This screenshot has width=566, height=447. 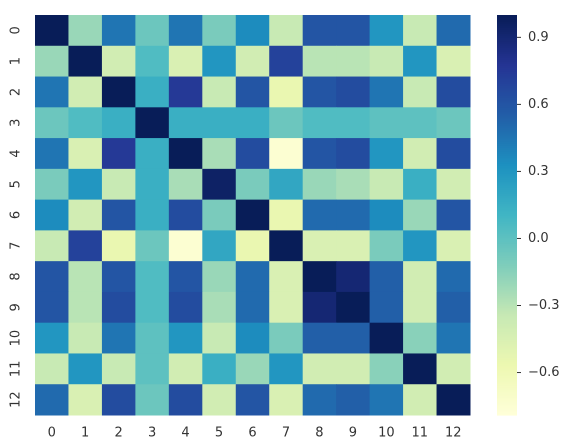 What do you see at coordinates (16, 30) in the screenshot?
I see `y-tick-label: 0` at bounding box center [16, 30].